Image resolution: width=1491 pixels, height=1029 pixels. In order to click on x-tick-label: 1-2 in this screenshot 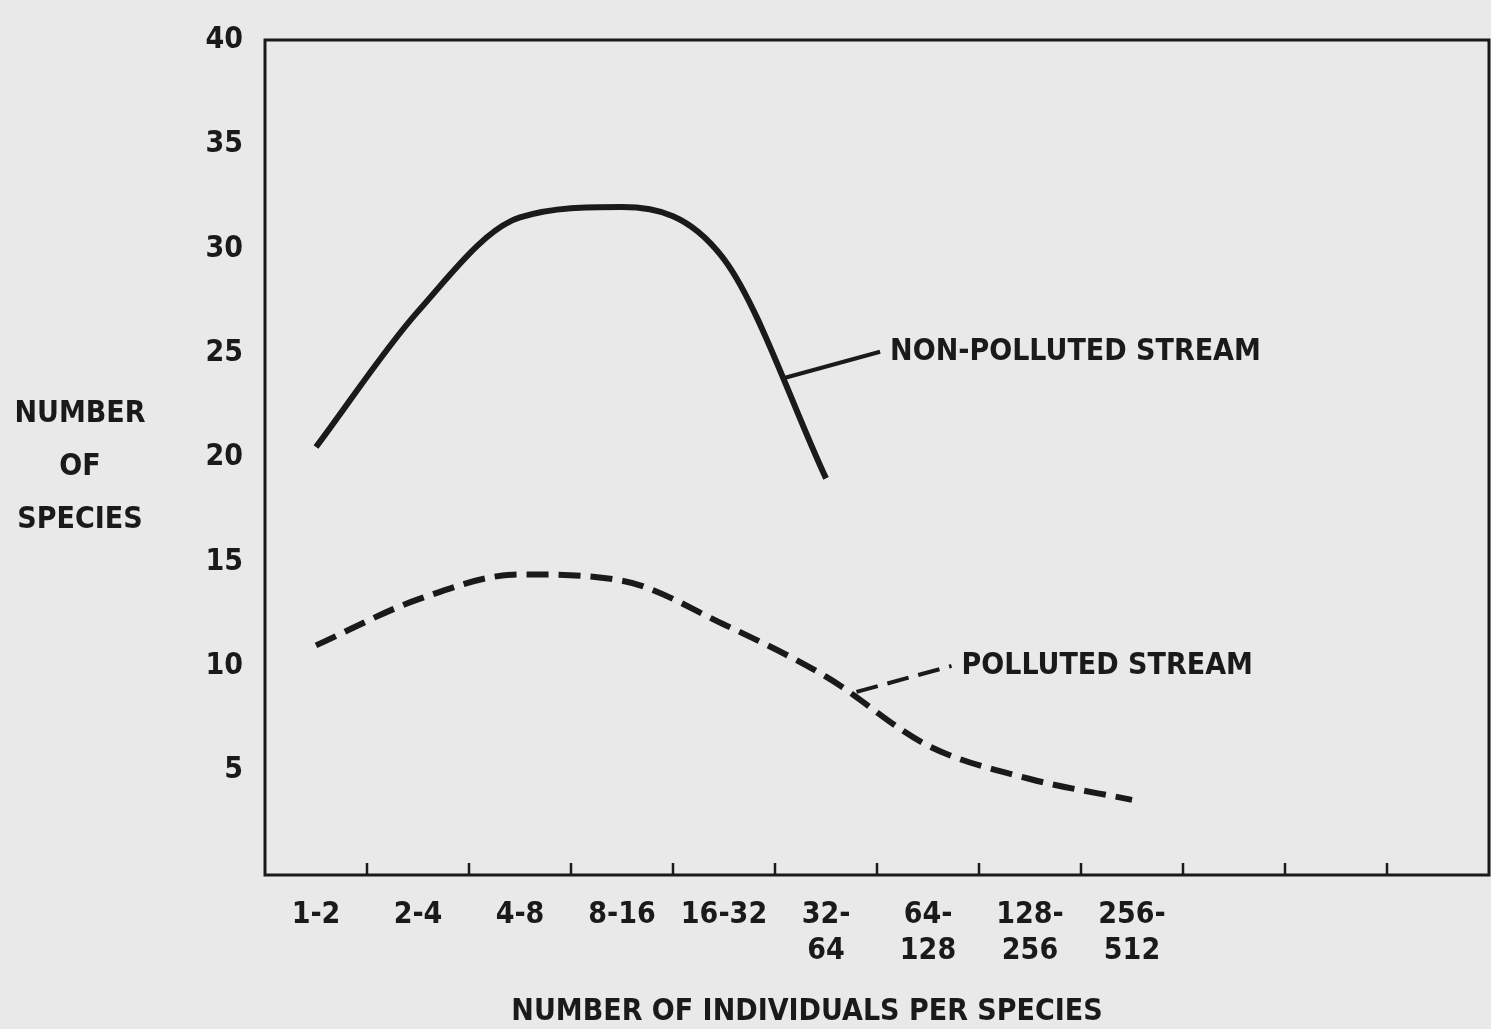, I will do `click(316, 912)`.